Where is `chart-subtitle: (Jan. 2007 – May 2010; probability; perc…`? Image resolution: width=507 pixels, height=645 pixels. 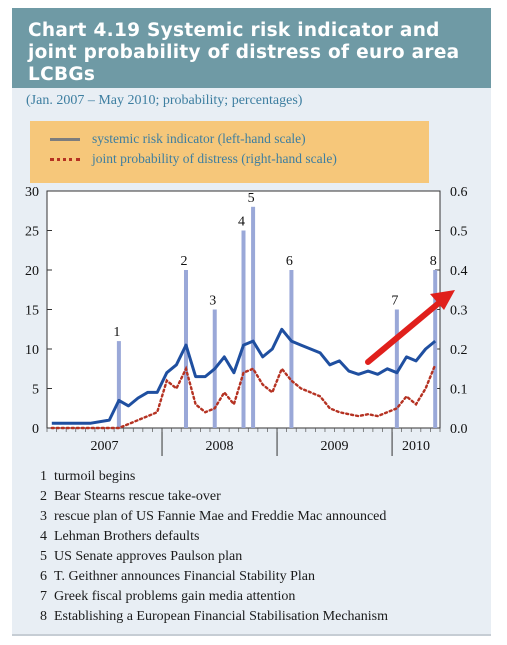
chart-subtitle: (Jan. 2007 – May 2010; probability; perc… is located at coordinates (164, 100).